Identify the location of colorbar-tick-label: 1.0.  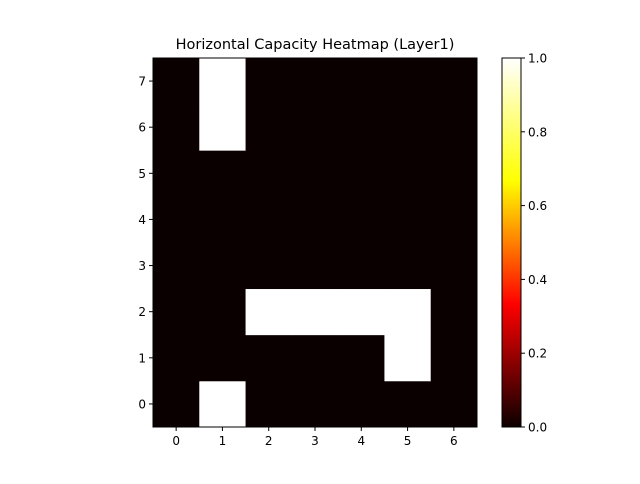
(537, 59).